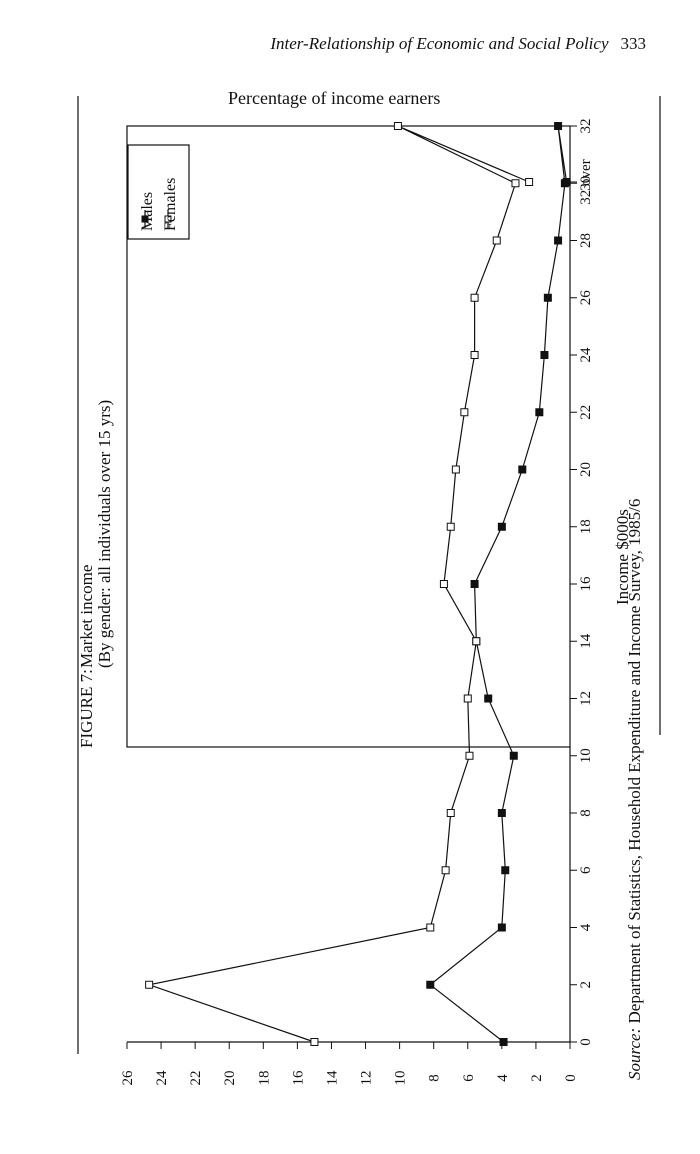 The height and width of the screenshot is (1154, 700). Describe the element at coordinates (168, 219) in the screenshot. I see `legend-females-marker` at that location.